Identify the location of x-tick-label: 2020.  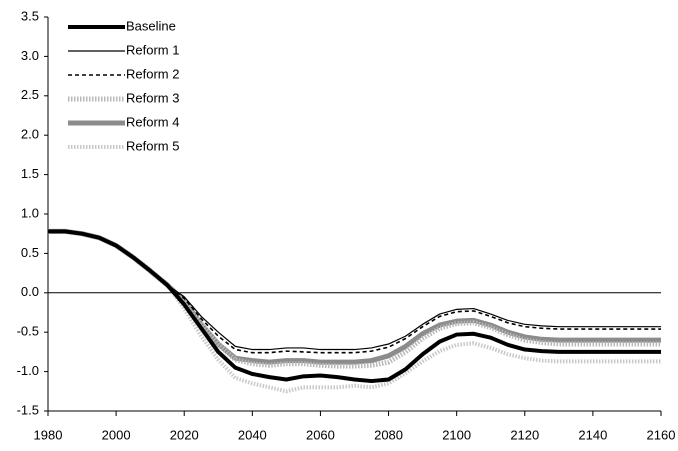
(184, 434).